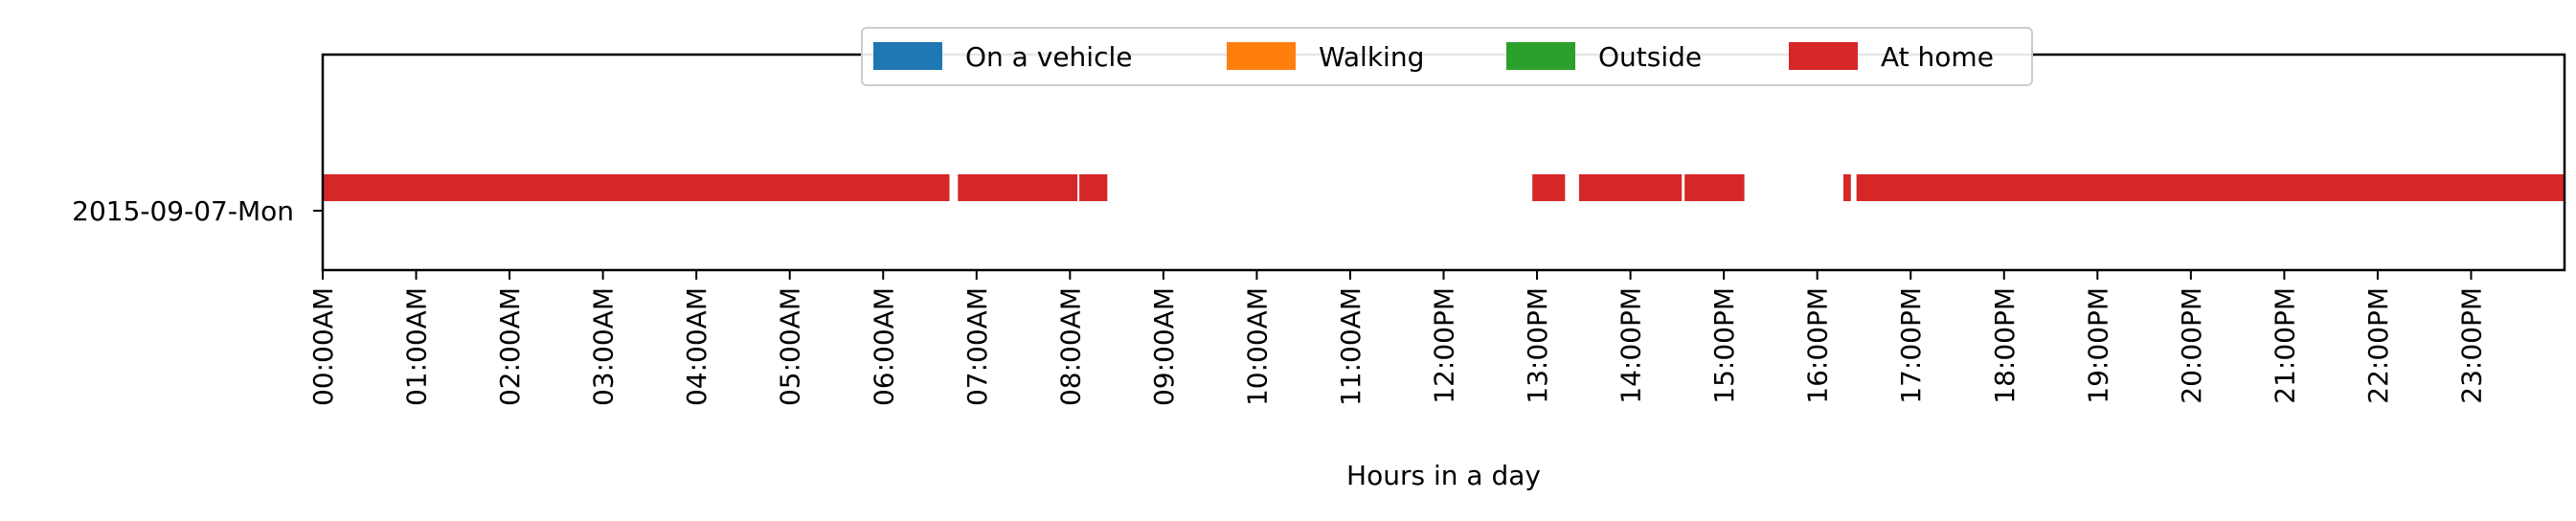 The image size is (2576, 521). What do you see at coordinates (1048, 57) in the screenshot?
I see `legend-label-0: On a vehicle` at bounding box center [1048, 57].